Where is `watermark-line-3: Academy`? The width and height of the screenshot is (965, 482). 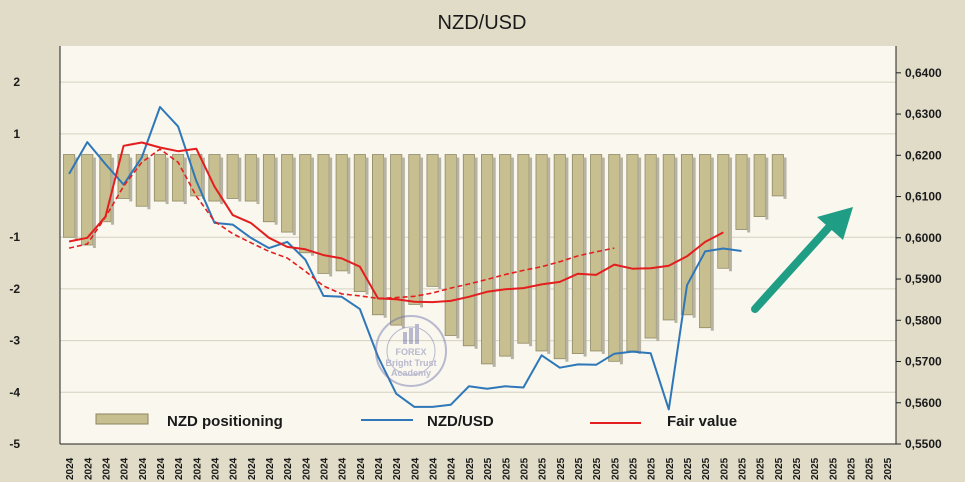
watermark-line-3: Academy is located at coordinates (411, 373).